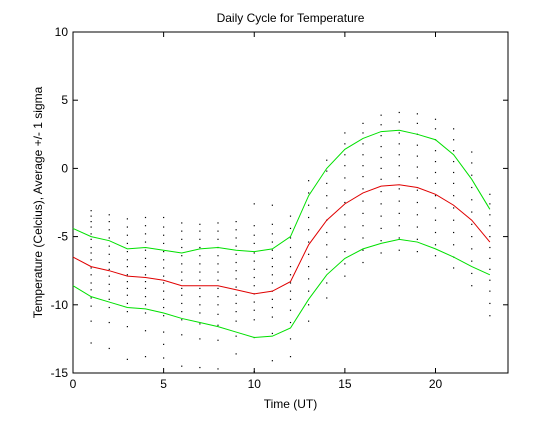 The height and width of the screenshot is (425, 560). What do you see at coordinates (291, 18) in the screenshot?
I see `chart-title: Daily Cycle for Temperature` at bounding box center [291, 18].